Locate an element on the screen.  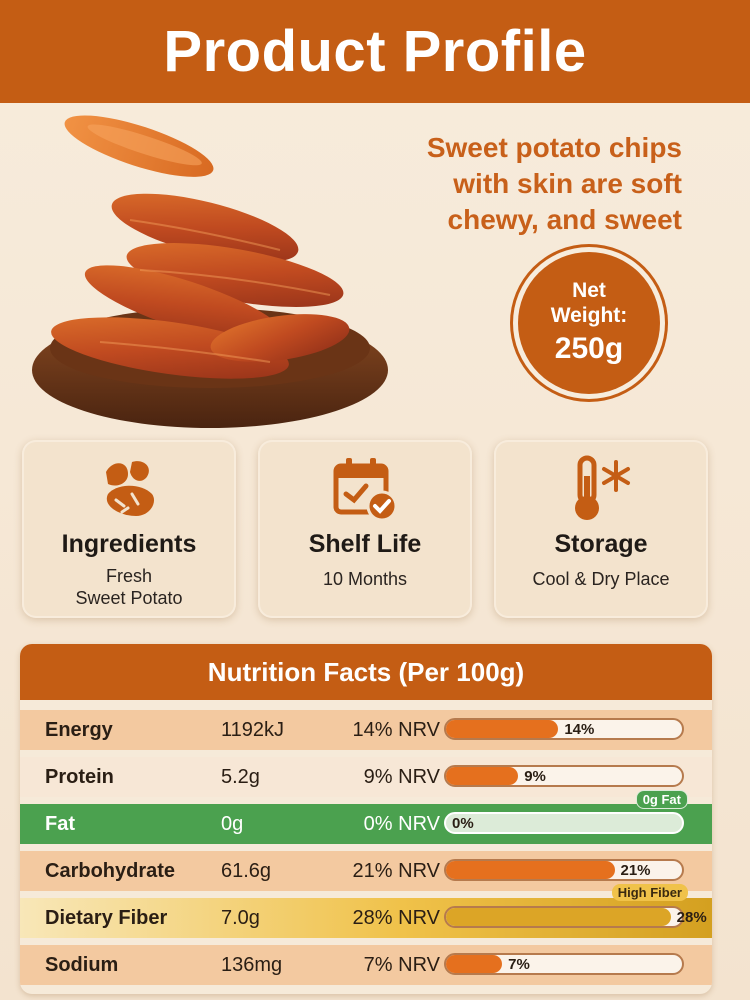
nutrient-nrv: 9% NRV is located at coordinates (401, 777).